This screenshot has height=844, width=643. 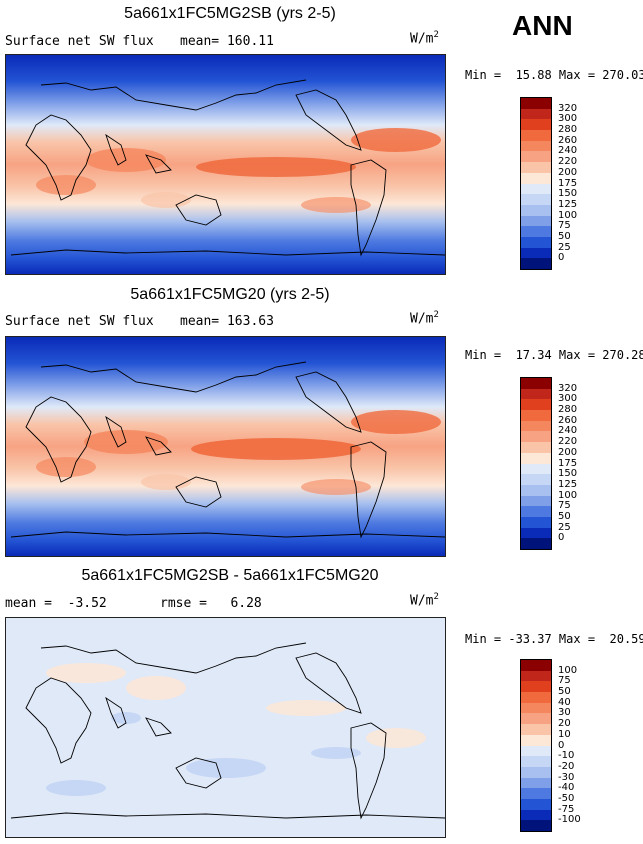 I want to click on colorbar-level-label: 10, so click(x=564, y=734).